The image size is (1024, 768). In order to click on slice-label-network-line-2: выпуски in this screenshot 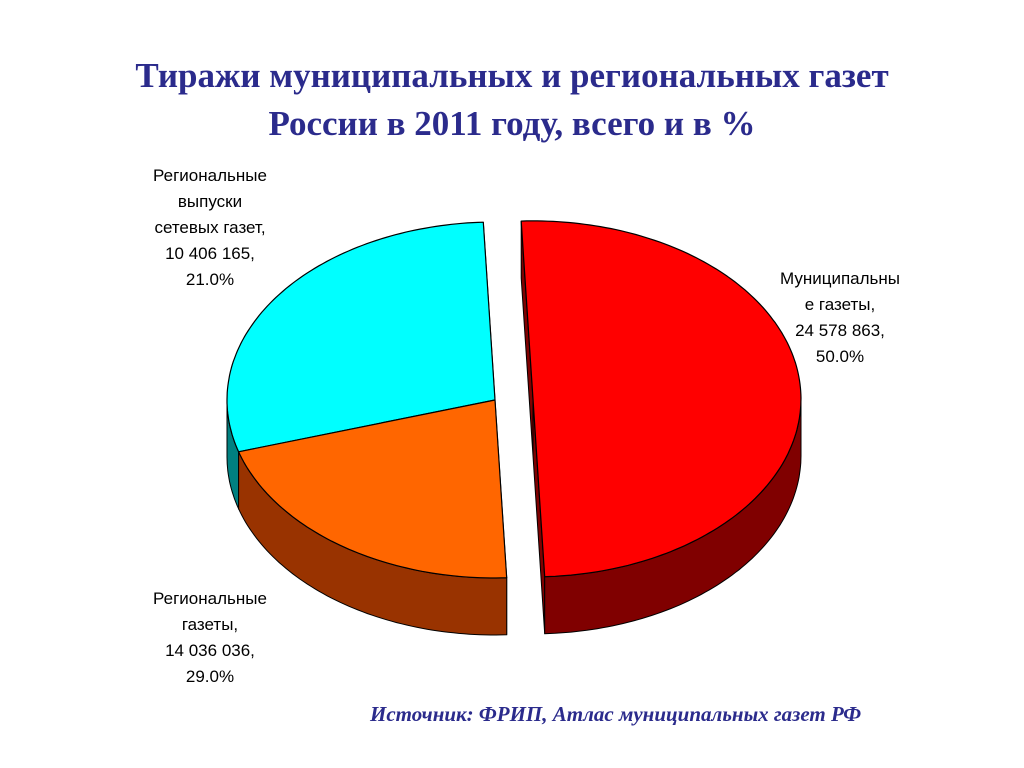, I will do `click(210, 201)`.